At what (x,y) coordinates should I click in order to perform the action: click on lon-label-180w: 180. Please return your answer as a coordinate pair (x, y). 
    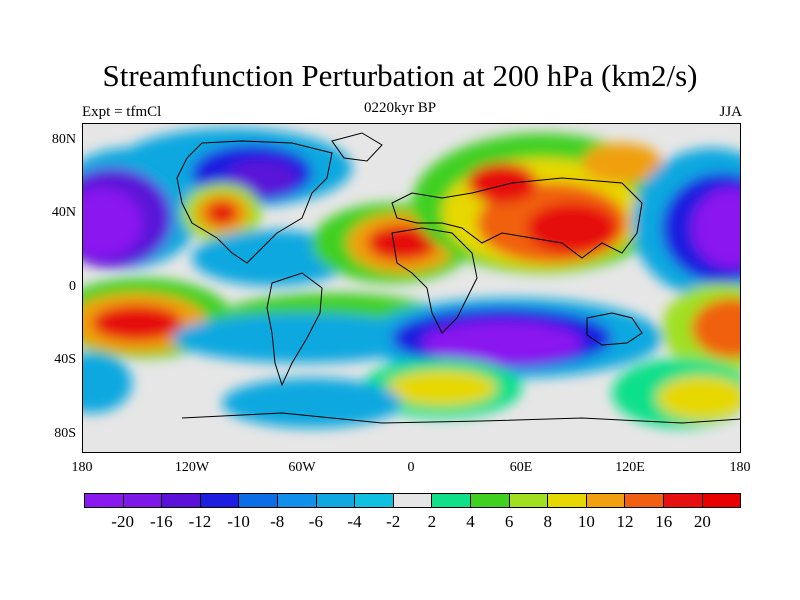
    Looking at the image, I should click on (82, 467).